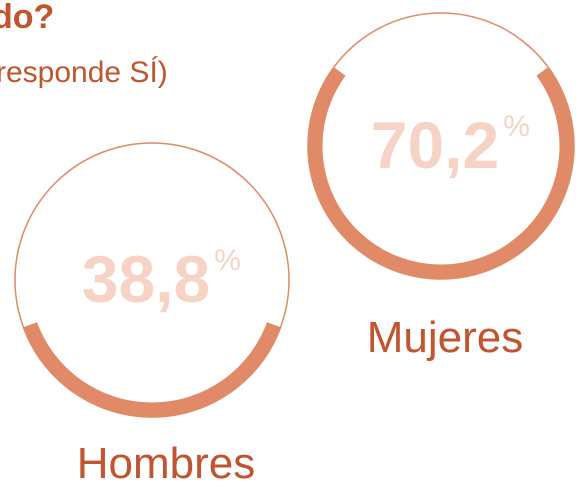 This screenshot has height=487, width=576. I want to click on value-label: 38,8, so click(146, 279).